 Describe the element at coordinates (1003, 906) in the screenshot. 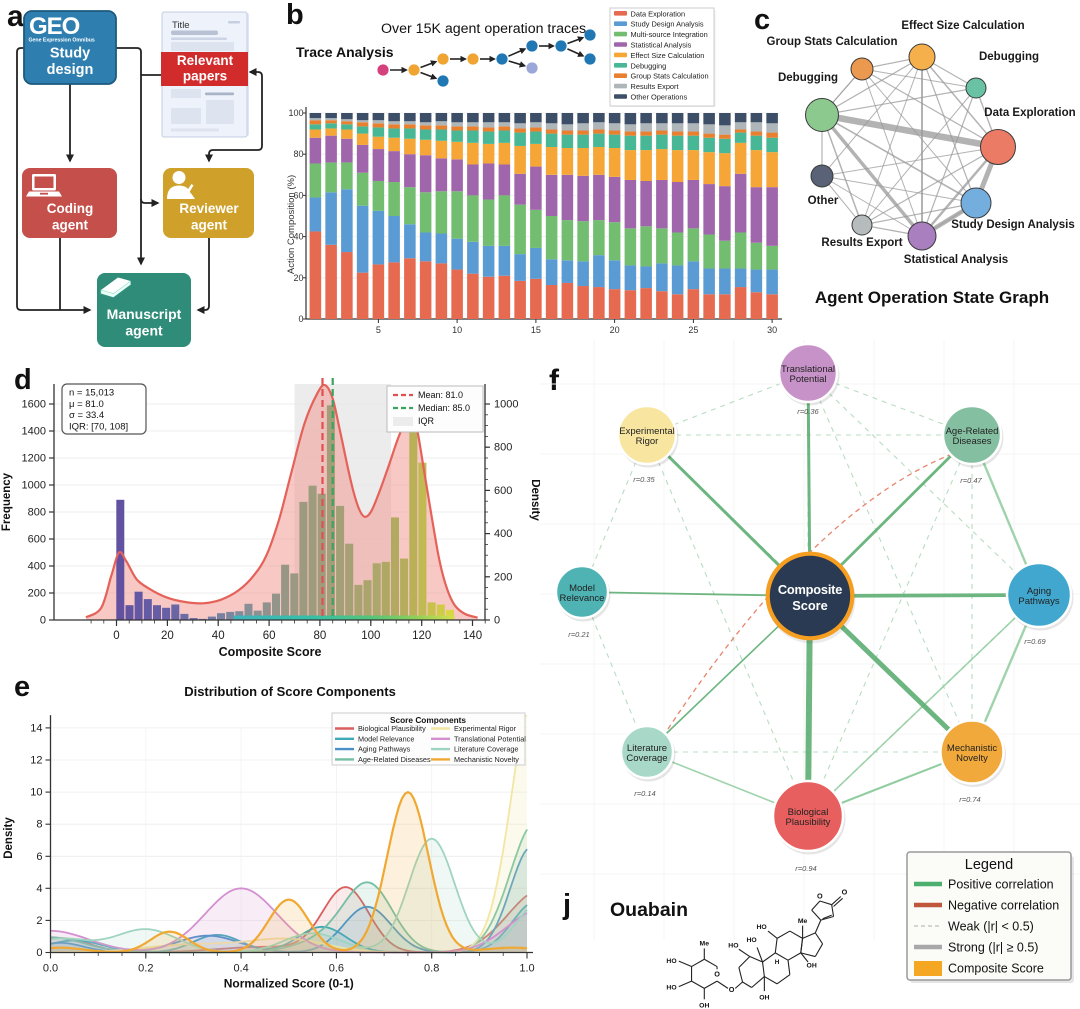

I see `svg-text: Negative correlation` at that location.